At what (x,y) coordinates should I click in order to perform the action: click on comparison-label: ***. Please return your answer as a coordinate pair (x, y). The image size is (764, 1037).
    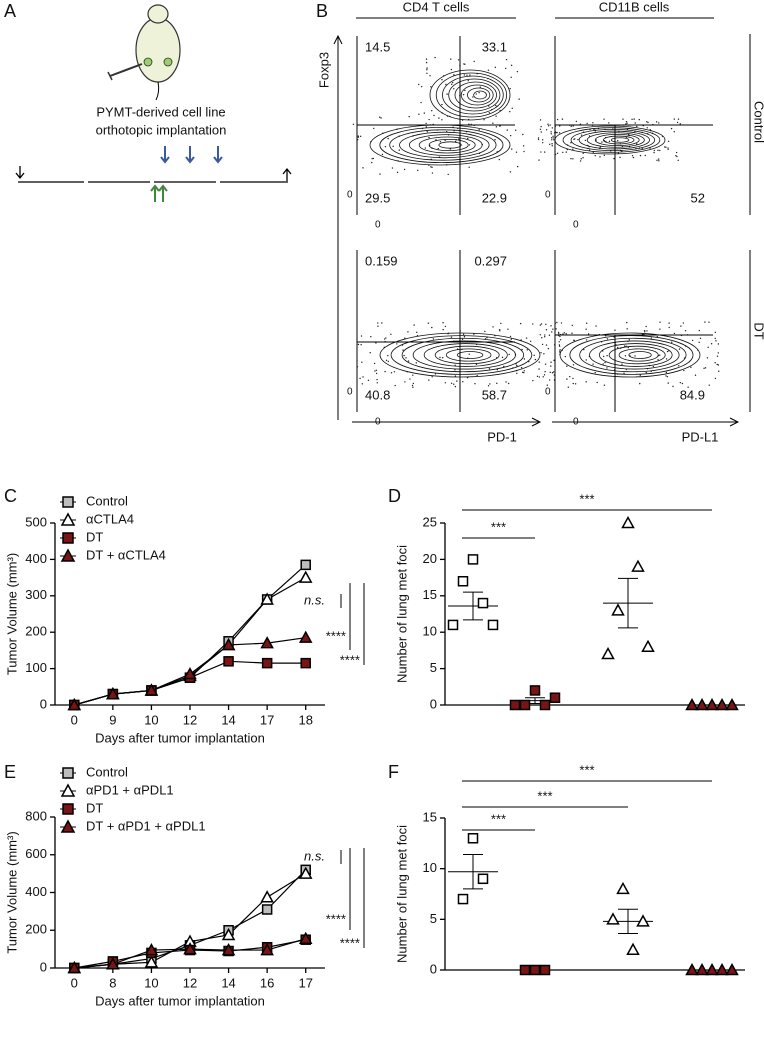
    Looking at the image, I should click on (544, 795).